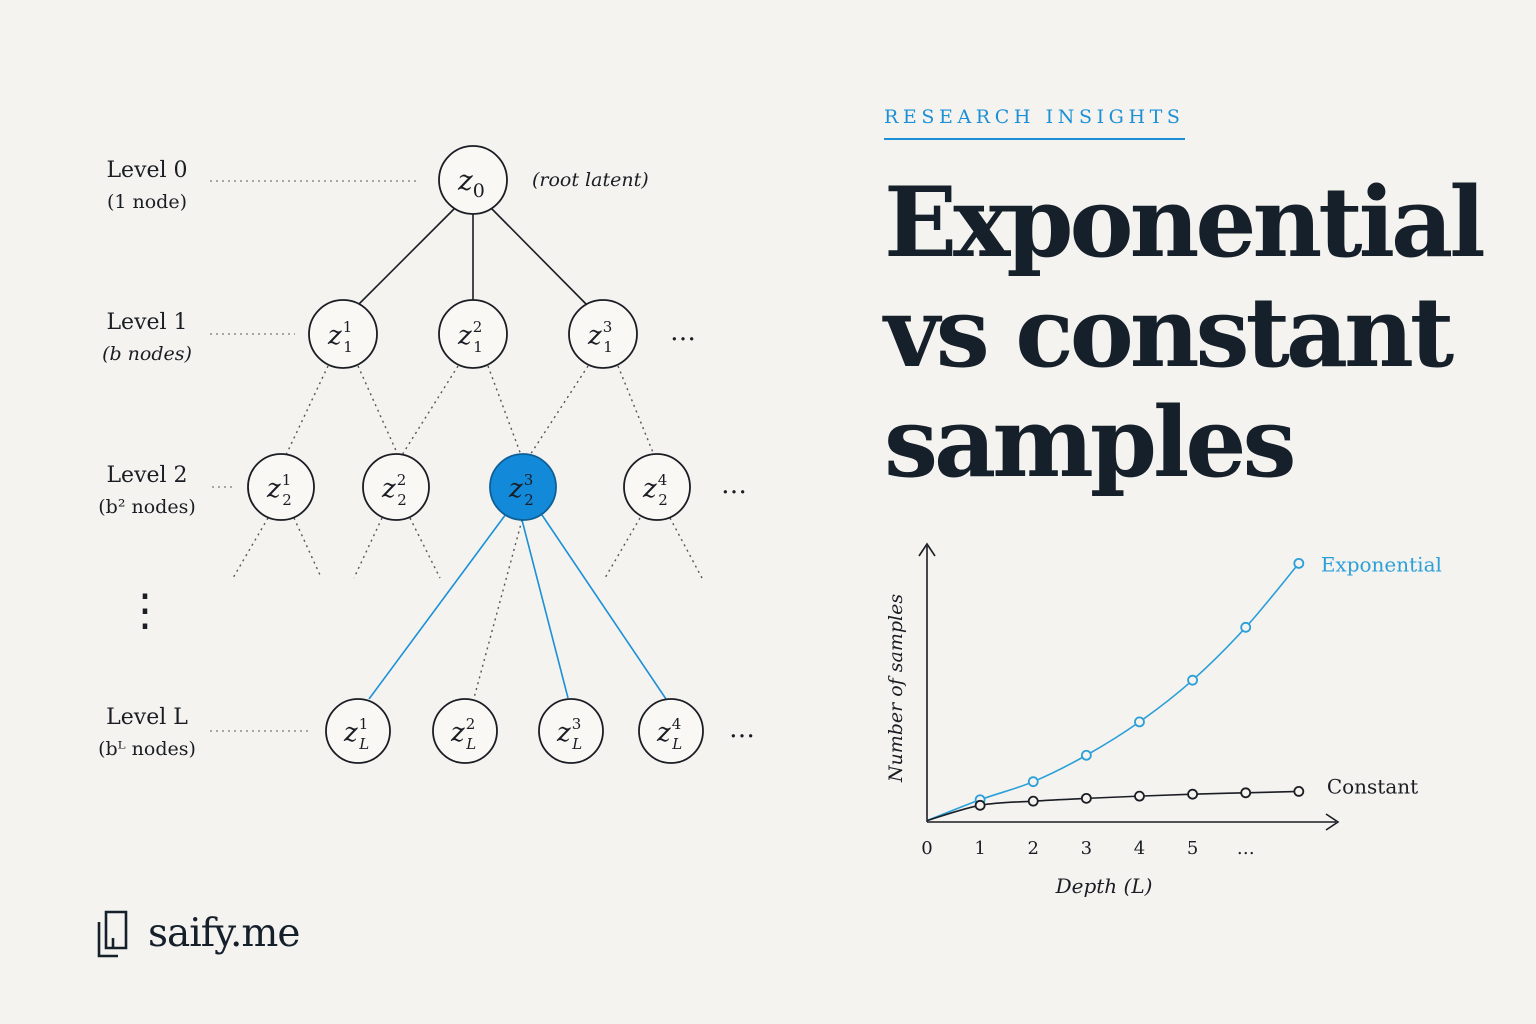 This screenshot has height=1024, width=1536. I want to click on x-tick-label: 1, so click(979, 848).